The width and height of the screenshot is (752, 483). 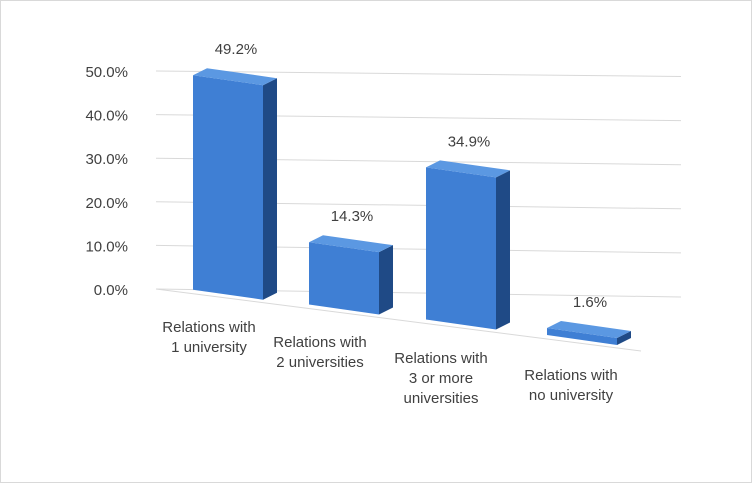 I want to click on y-tick-label: 40.0%, so click(x=106, y=116).